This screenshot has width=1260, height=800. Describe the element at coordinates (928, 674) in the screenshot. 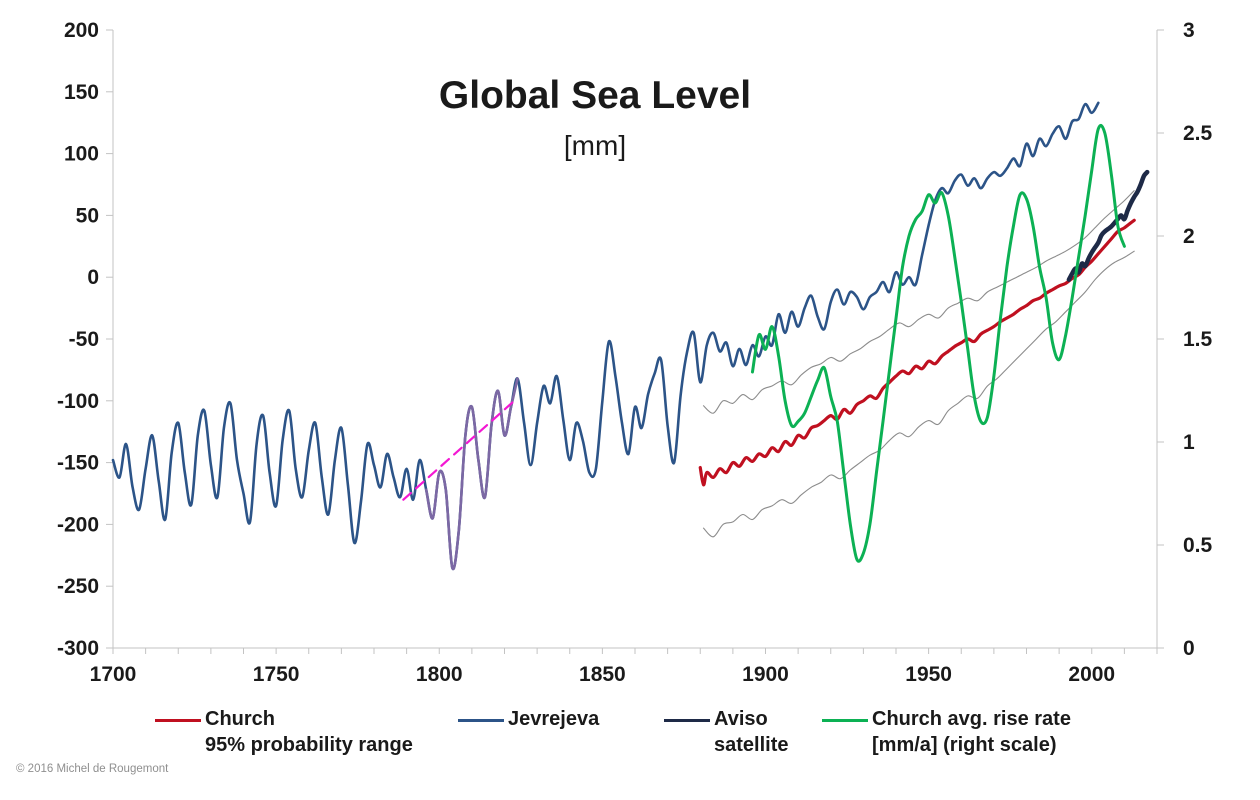

I see `axis-tick-label: 1950` at that location.